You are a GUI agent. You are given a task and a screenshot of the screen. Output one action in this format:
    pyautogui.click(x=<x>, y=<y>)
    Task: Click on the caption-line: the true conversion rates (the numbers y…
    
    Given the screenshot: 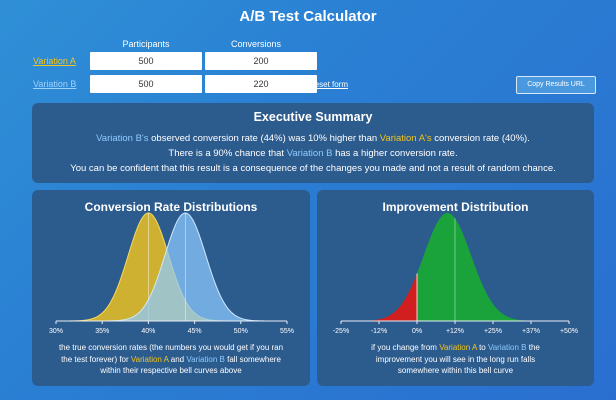 What is the action you would take?
    pyautogui.click(x=171, y=347)
    